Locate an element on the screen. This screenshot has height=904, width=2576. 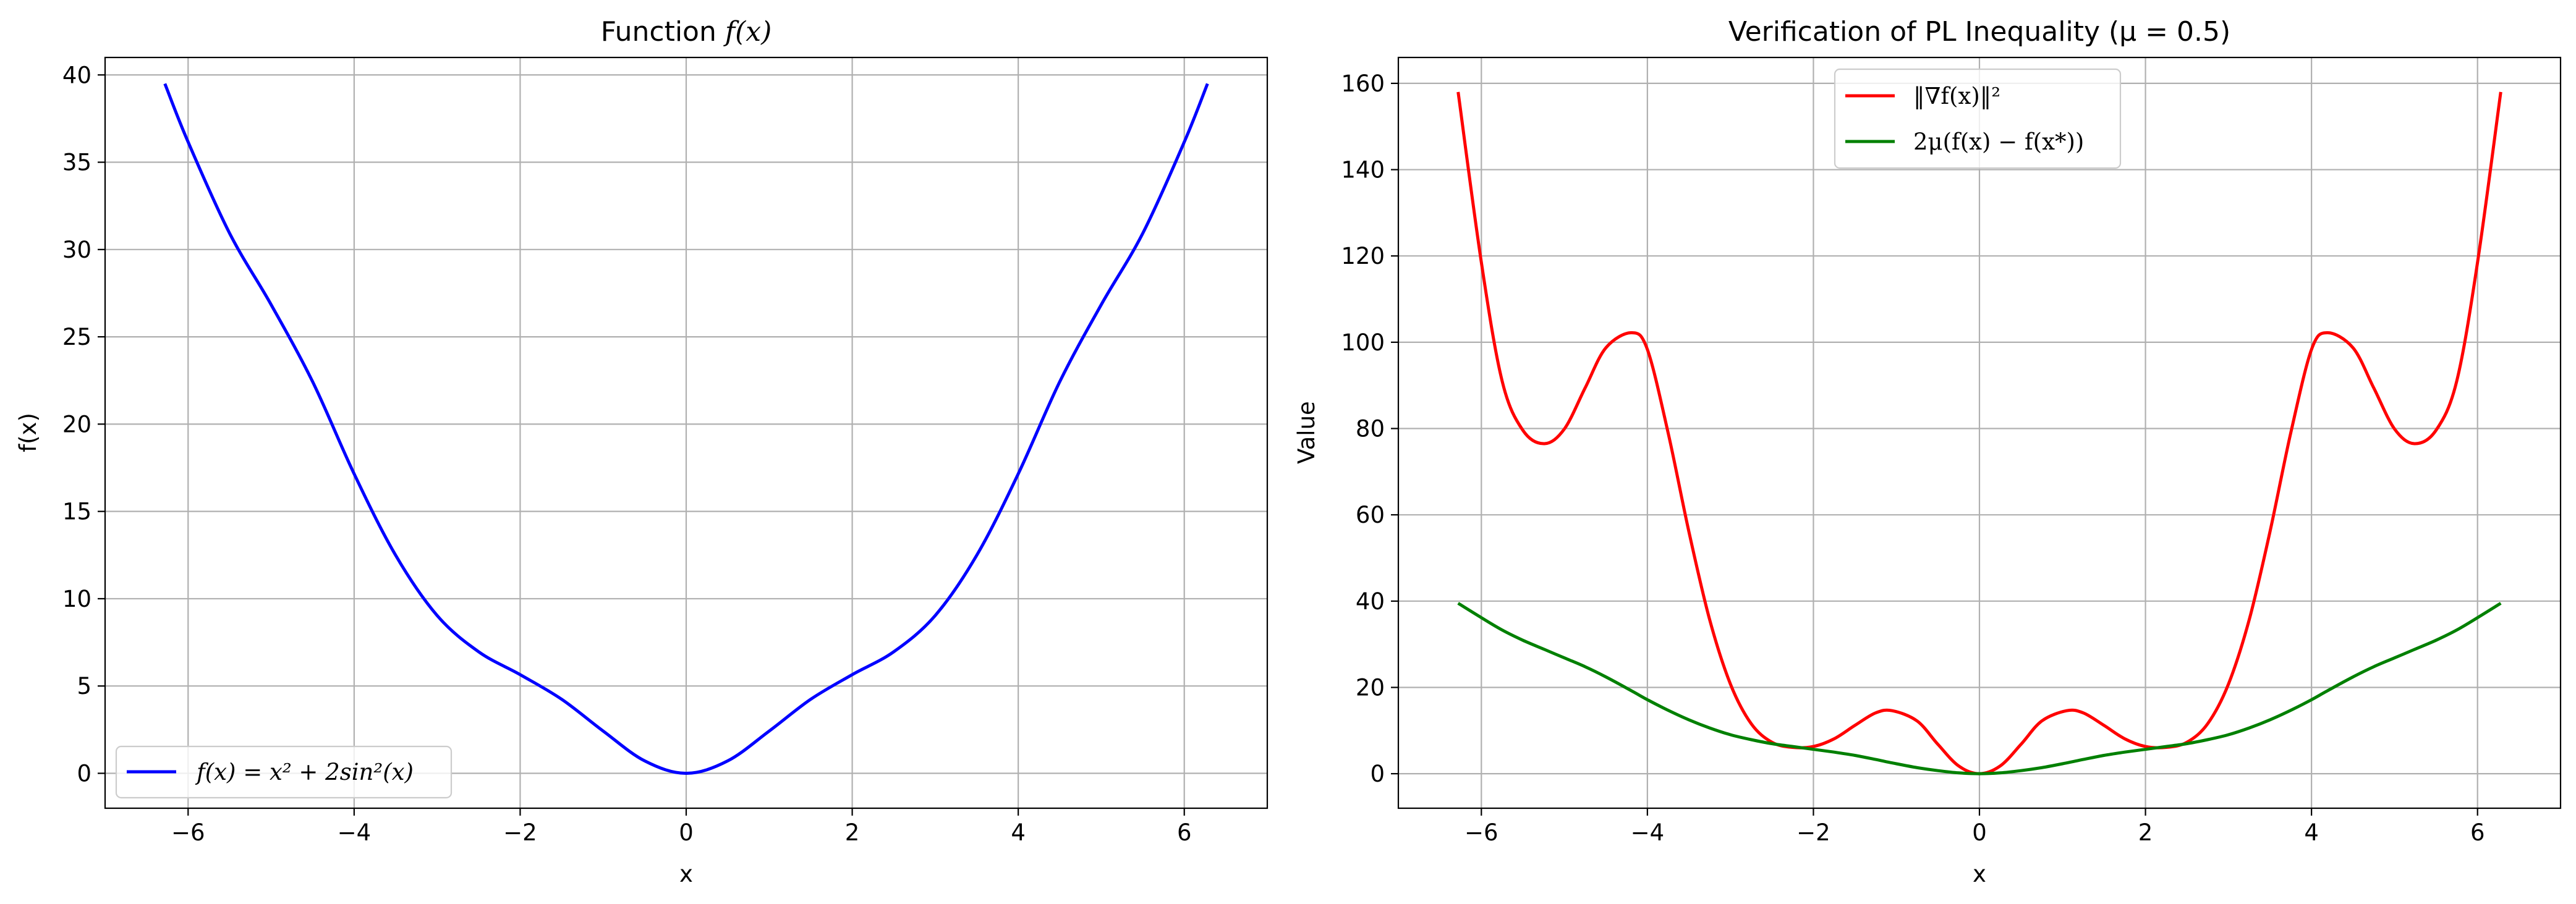
right-y-tick-label: 120 is located at coordinates (1363, 256).